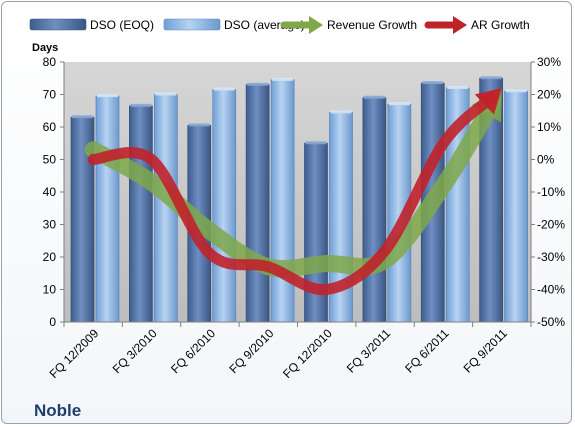  I want to click on y-tick-label-right: -30%, so click(551, 257).